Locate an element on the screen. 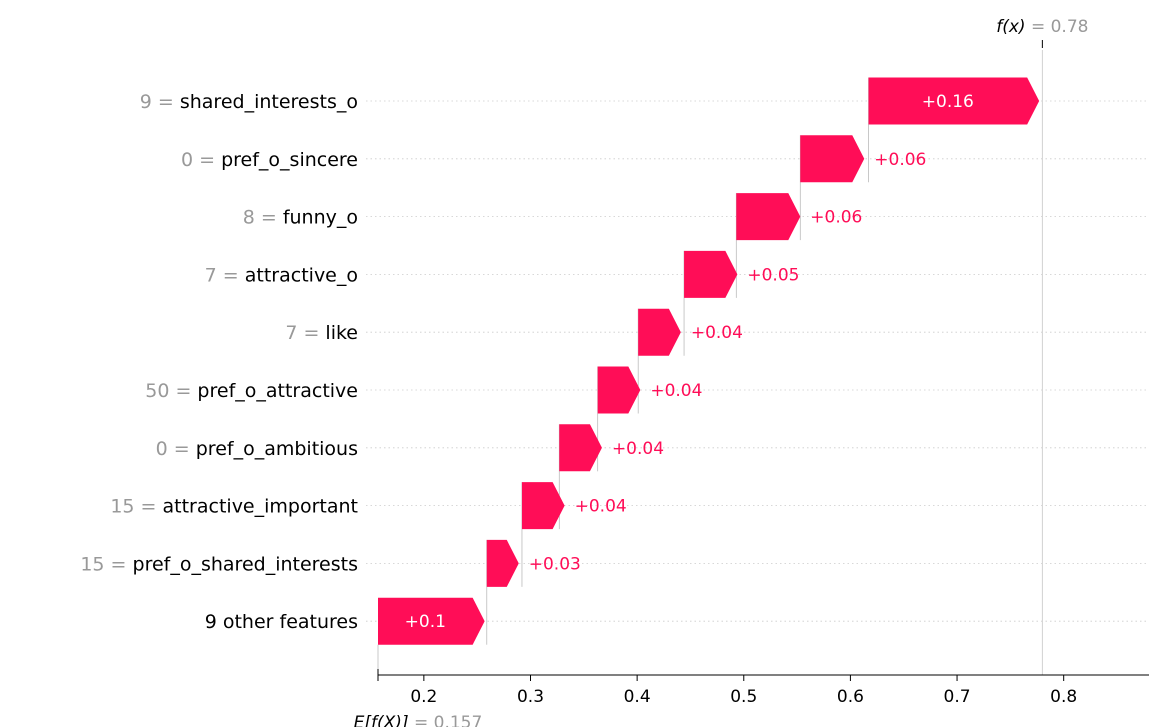  expected-value-value: = 0.157 is located at coordinates (446, 720).